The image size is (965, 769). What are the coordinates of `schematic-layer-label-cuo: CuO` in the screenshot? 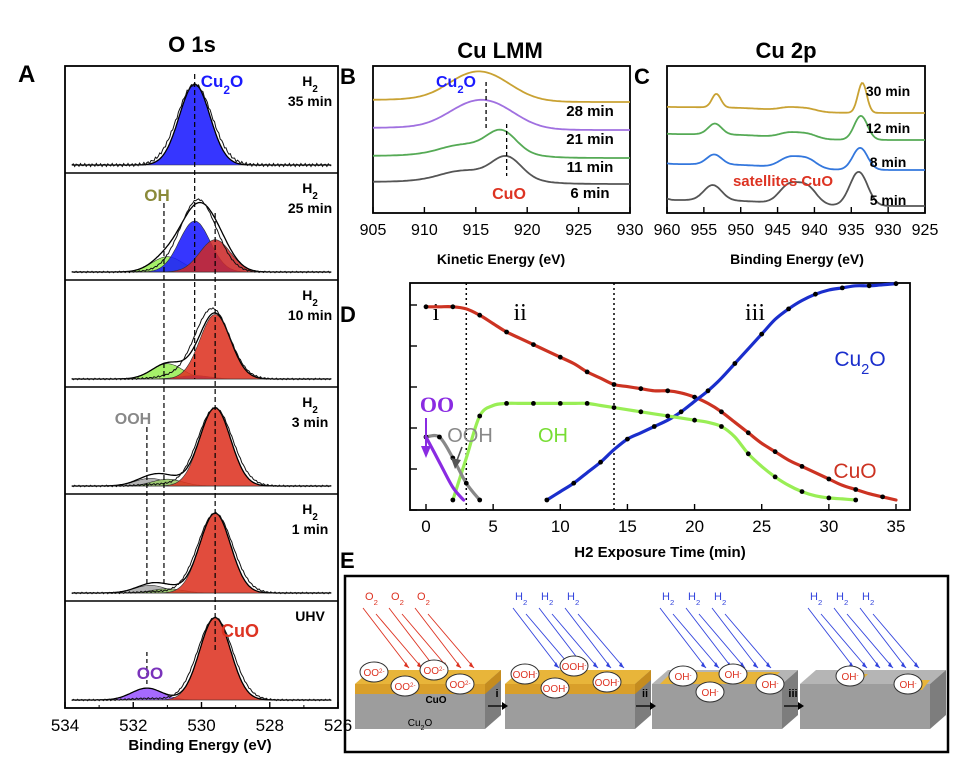 It's located at (435, 700).